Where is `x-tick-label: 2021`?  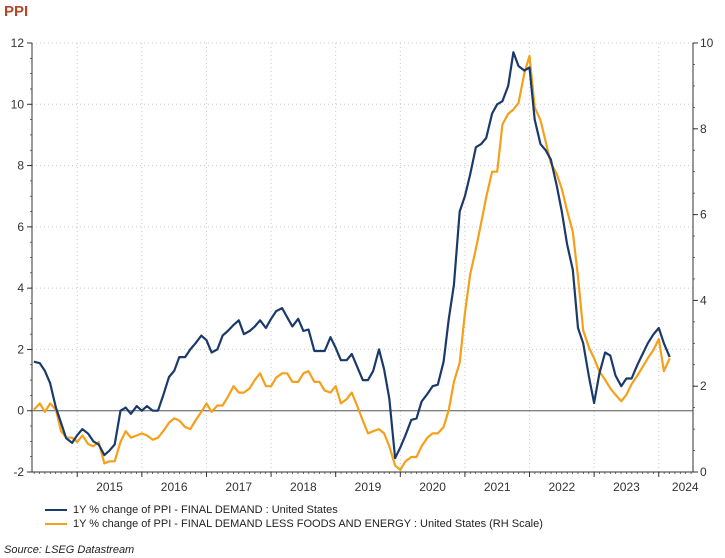
x-tick-label: 2021 is located at coordinates (497, 487).